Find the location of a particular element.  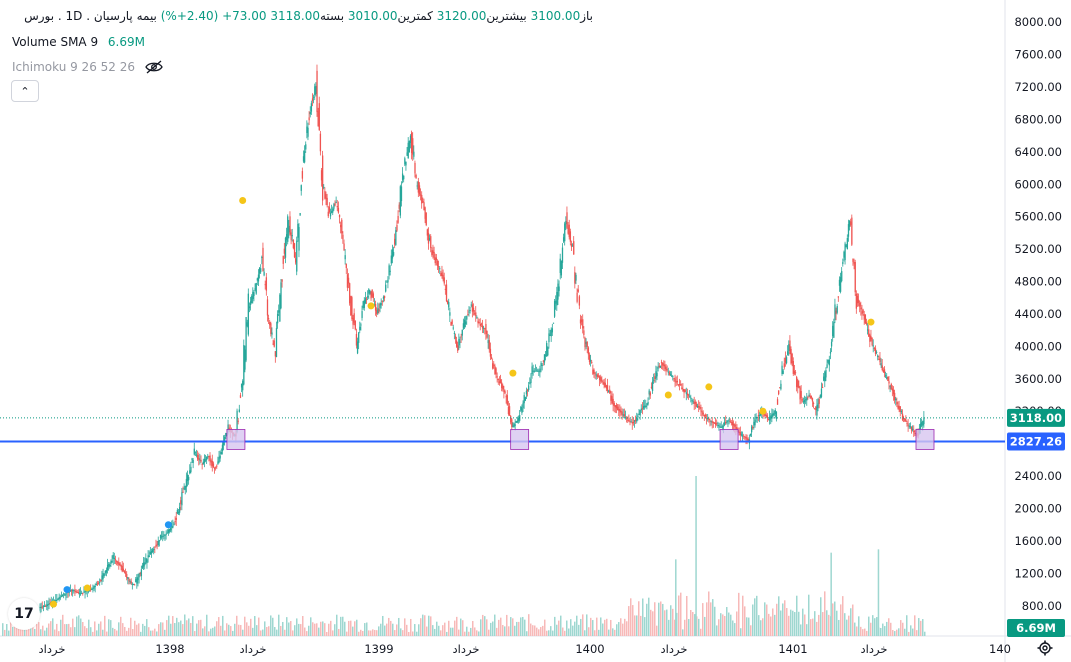

collapse-legend-button: ⌃ is located at coordinates (25, 91).